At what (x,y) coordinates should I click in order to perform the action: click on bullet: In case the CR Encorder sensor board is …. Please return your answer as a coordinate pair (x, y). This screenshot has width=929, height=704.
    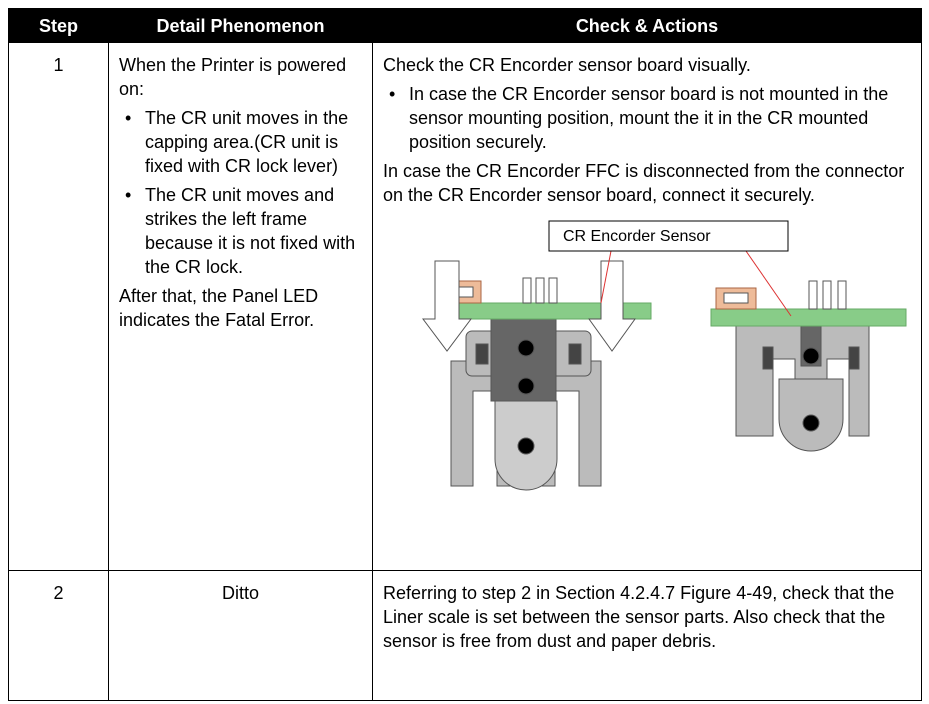
    Looking at the image, I should click on (650, 118).